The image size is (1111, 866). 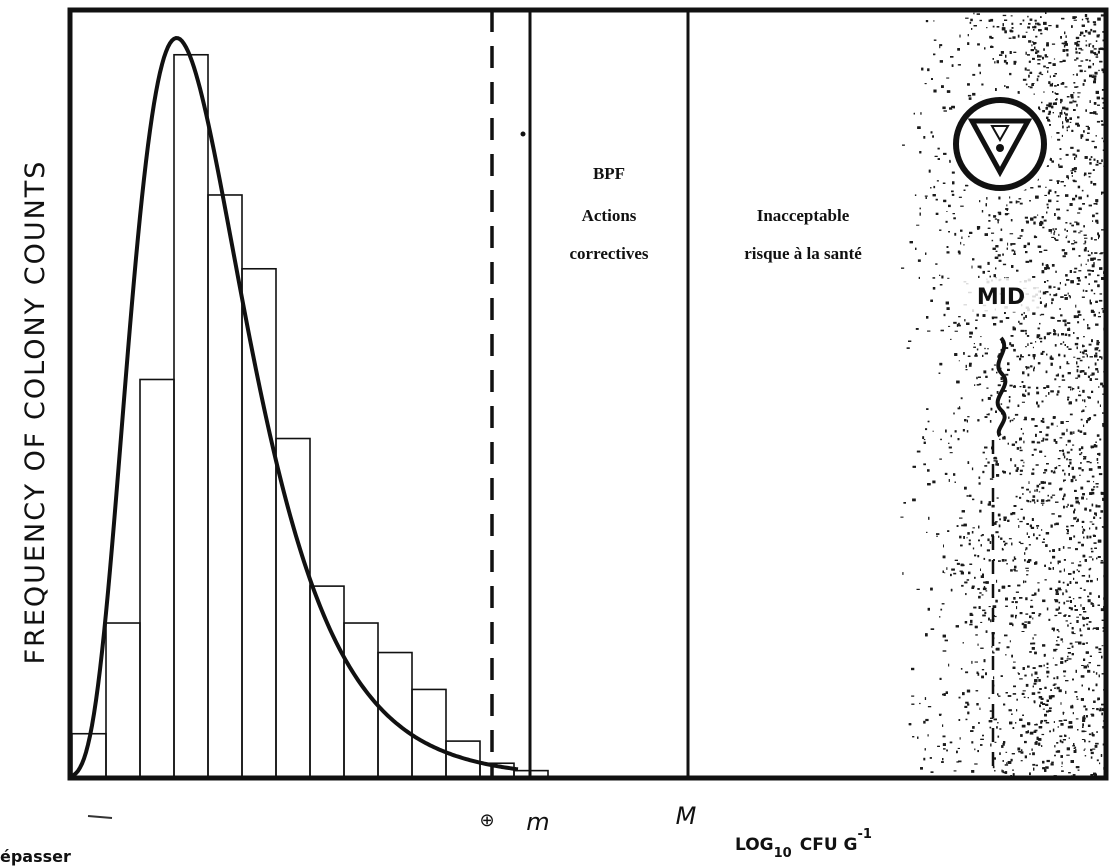 What do you see at coordinates (754, 845) in the screenshot?
I see `x-axis-label-log: LOG` at bounding box center [754, 845].